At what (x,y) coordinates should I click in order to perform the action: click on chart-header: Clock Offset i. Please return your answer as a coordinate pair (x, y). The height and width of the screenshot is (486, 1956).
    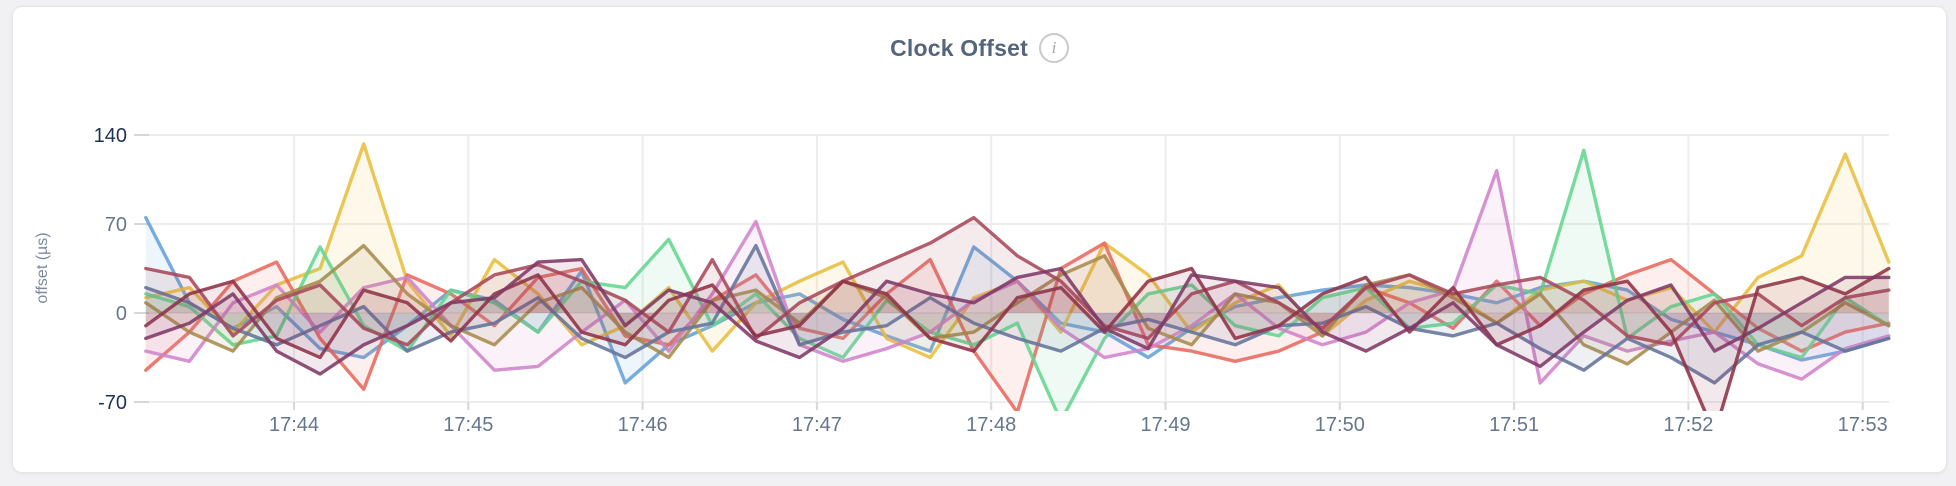
    Looking at the image, I should click on (979, 48).